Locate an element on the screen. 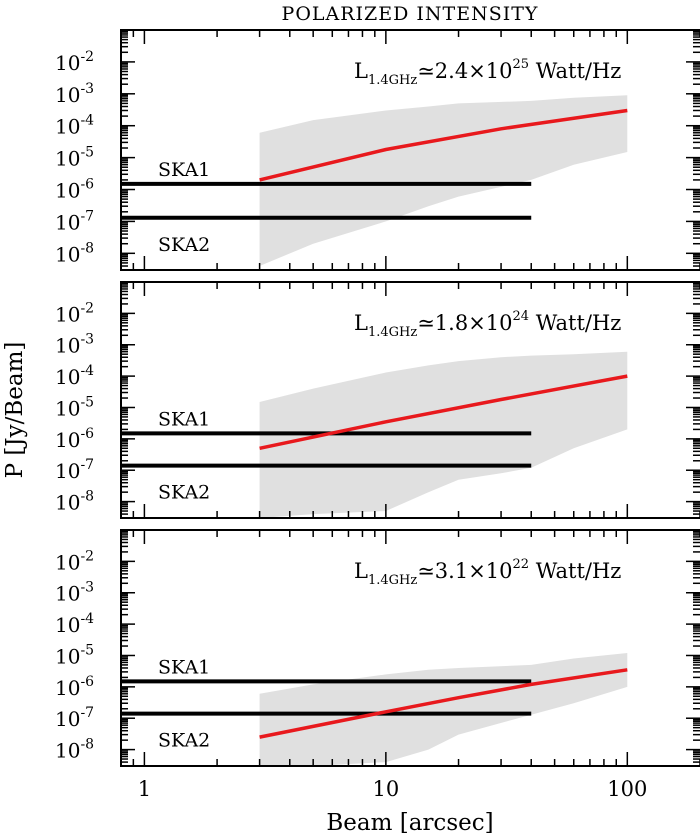 This screenshot has width=700, height=840. lum-value: ≃2.4×10 is located at coordinates (464, 71).